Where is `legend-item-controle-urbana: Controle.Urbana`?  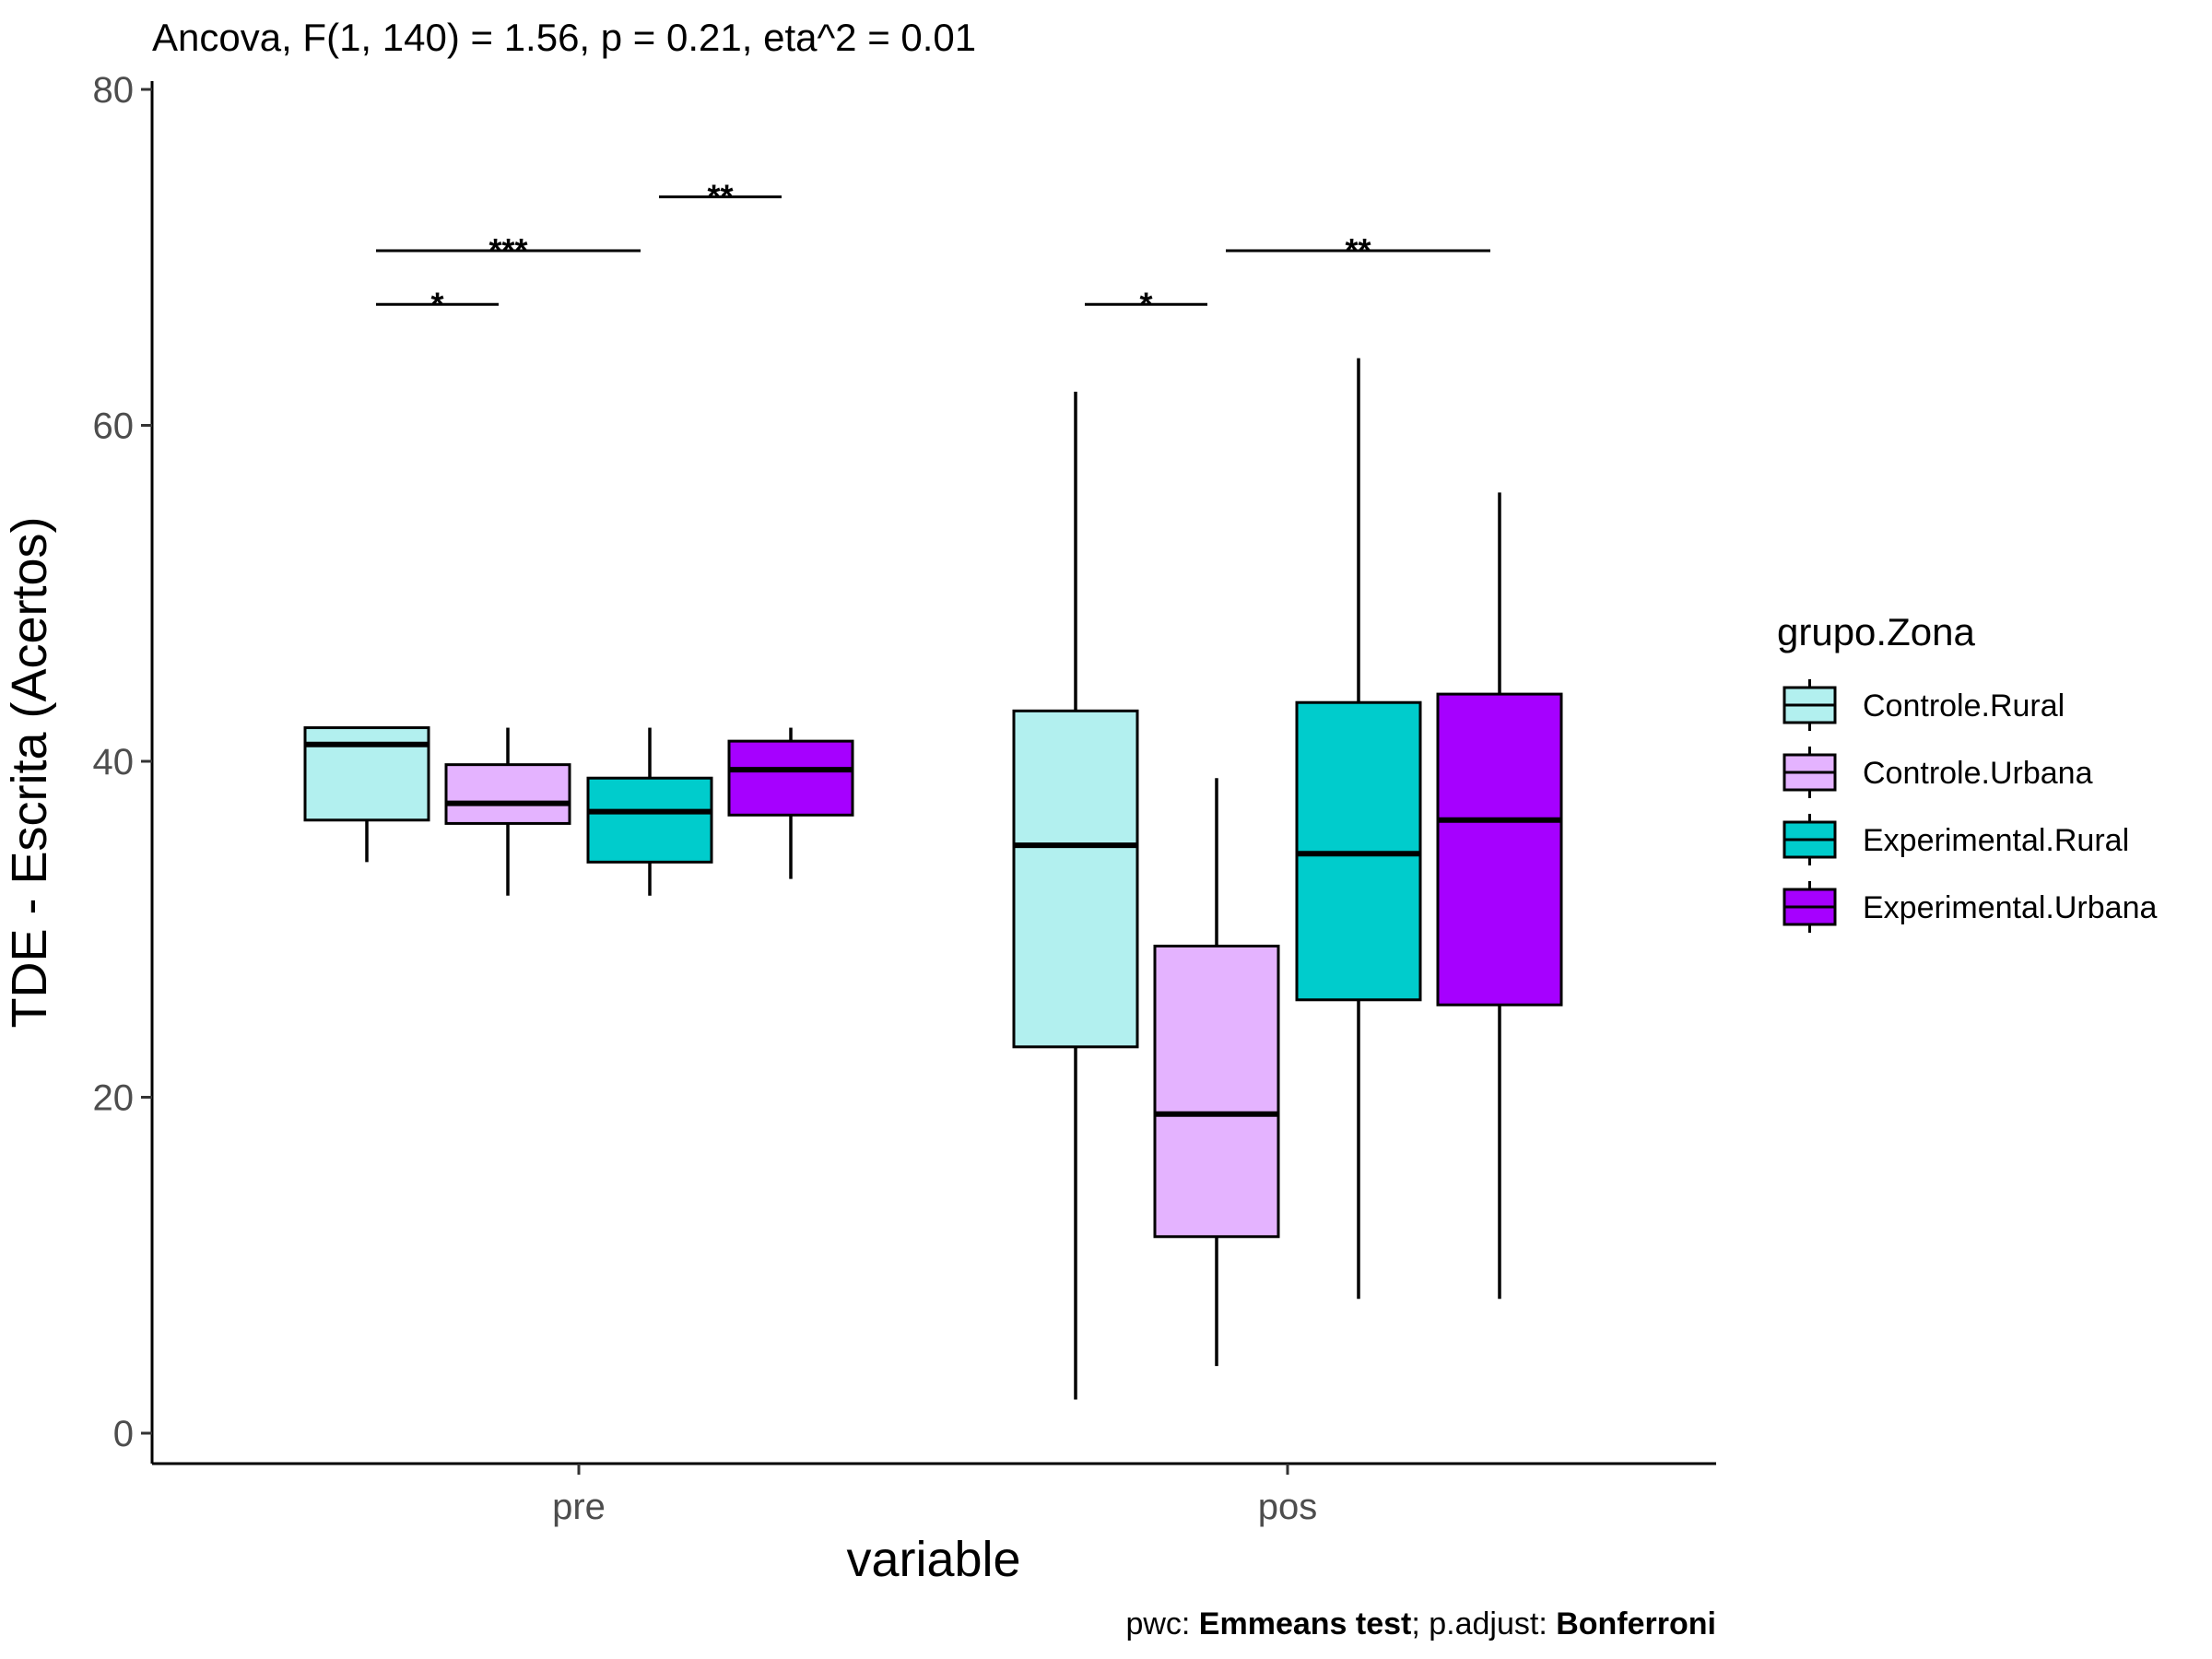 legend-item-controle-urbana: Controle.Urbana is located at coordinates (1938, 772).